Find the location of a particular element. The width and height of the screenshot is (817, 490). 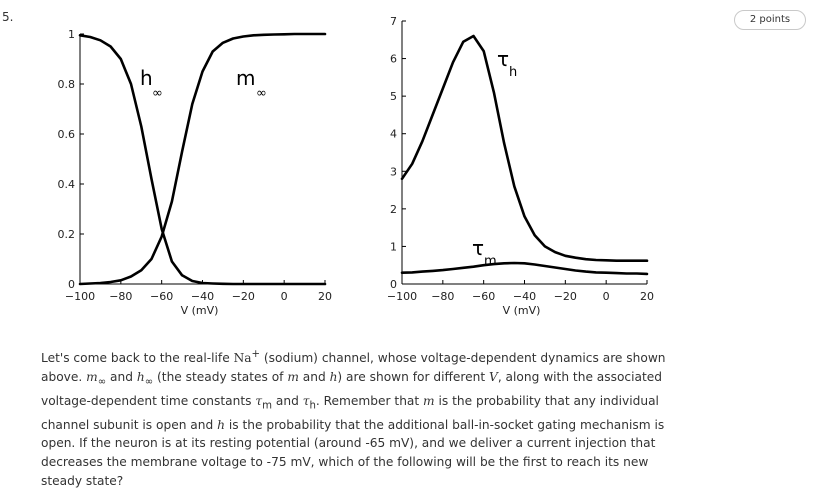

question-text-part: (the steady states of is located at coordinates (220, 376).